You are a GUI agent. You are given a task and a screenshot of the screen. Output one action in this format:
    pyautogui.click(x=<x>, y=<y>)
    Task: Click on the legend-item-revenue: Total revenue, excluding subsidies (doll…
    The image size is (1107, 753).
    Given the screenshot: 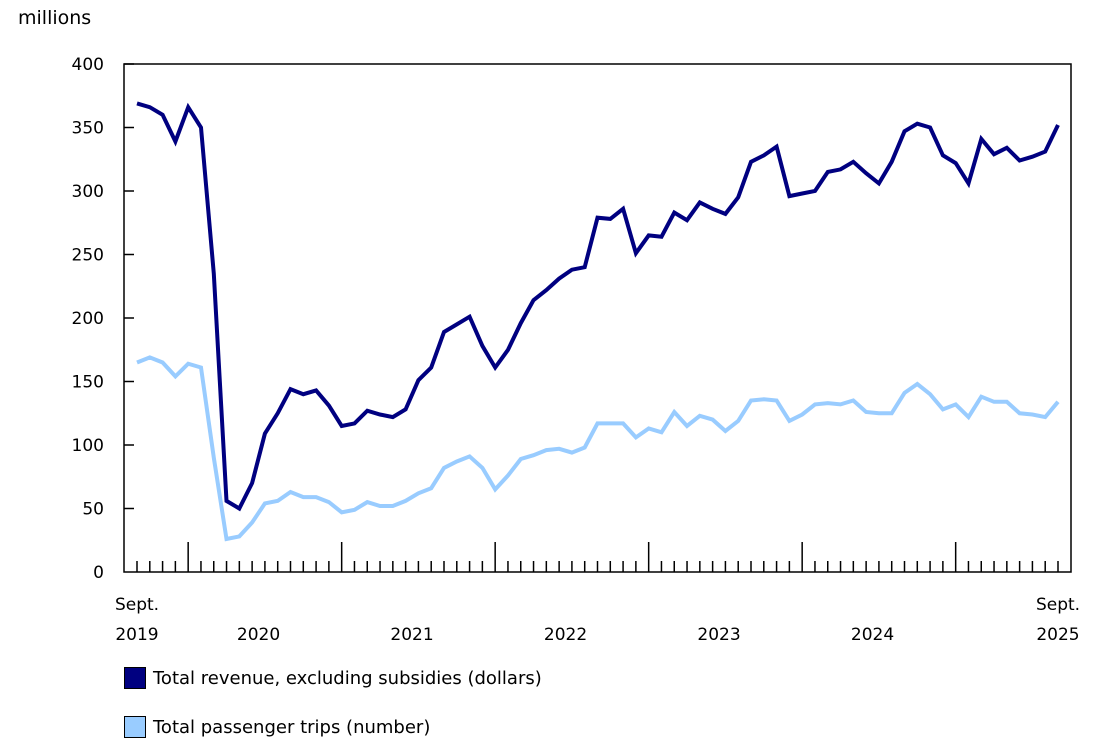 What is the action you would take?
    pyautogui.click(x=333, y=678)
    